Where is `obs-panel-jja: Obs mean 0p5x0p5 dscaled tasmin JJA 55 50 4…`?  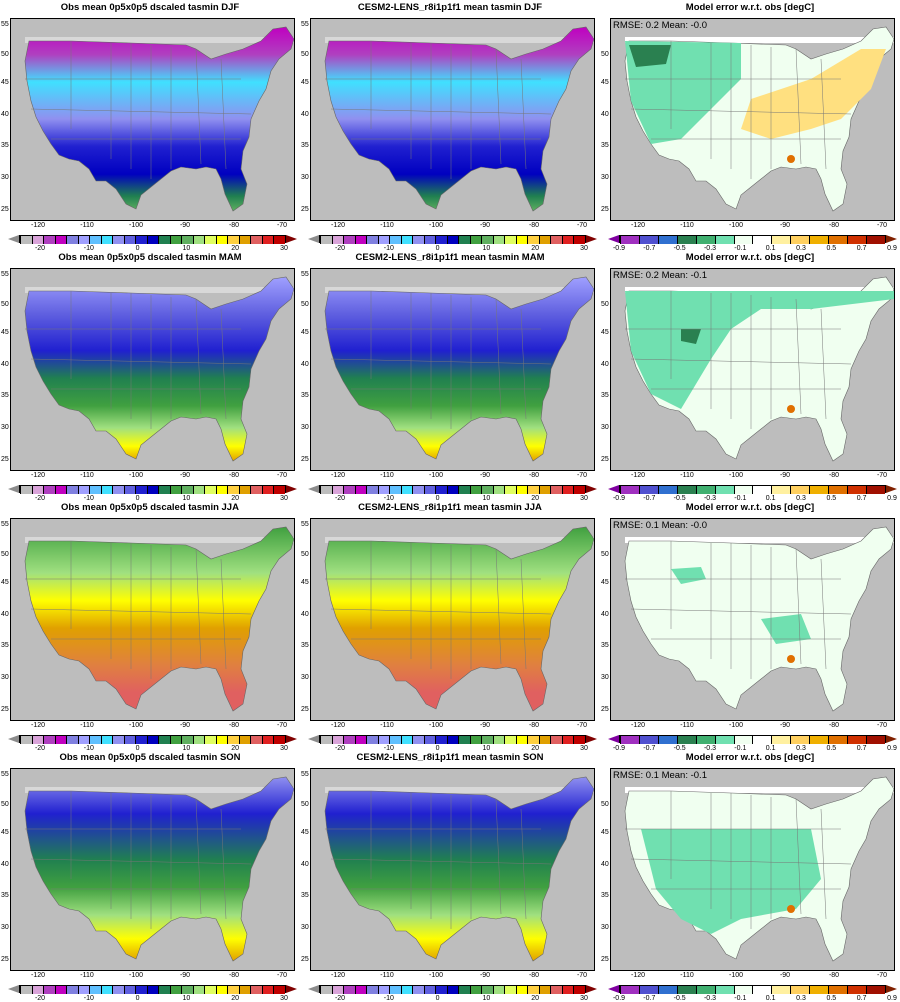 obs-panel-jja: Obs mean 0p5x0p5 dscaled tasmin JJA 55 50 4… is located at coordinates (150, 626).